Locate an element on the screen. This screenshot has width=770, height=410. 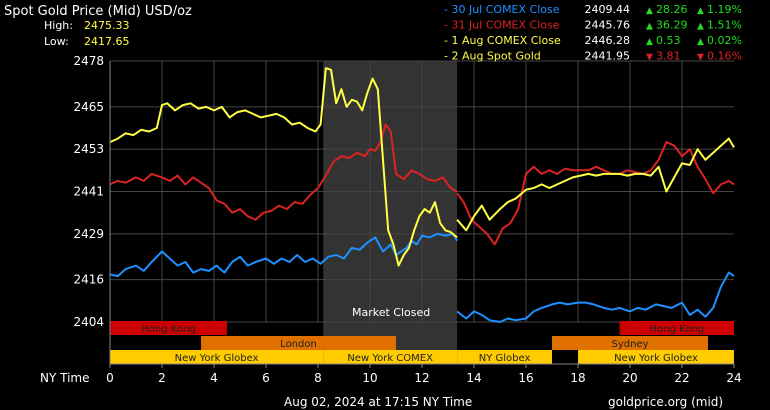
legend-pct: 1.19% is located at coordinates (724, 9).